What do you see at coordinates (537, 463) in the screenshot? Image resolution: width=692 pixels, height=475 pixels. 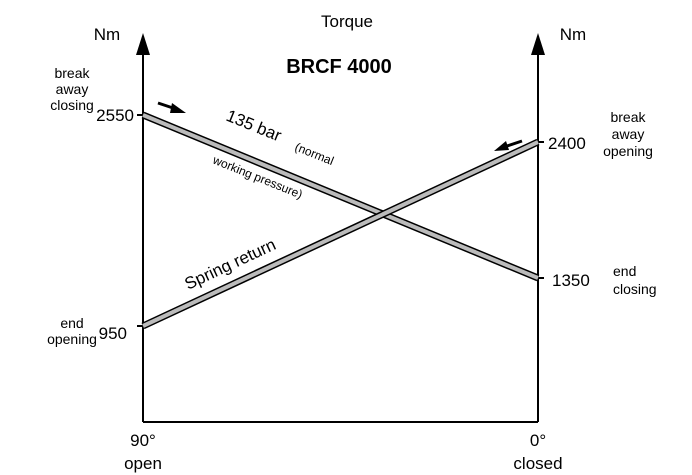 I see `axis-end: closed` at bounding box center [537, 463].